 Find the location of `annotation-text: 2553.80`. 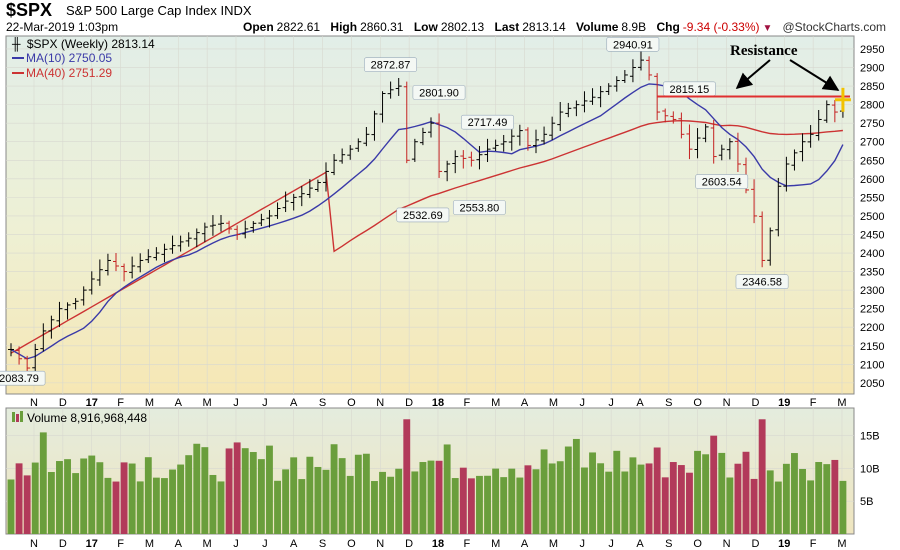

annotation-text: 2553.80 is located at coordinates (480, 209).